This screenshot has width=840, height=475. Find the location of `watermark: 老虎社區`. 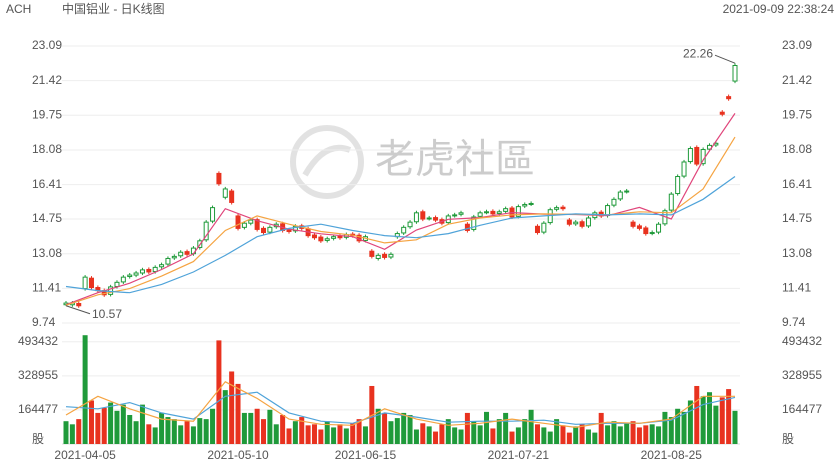

watermark: 老虎社區 is located at coordinates (455, 160).